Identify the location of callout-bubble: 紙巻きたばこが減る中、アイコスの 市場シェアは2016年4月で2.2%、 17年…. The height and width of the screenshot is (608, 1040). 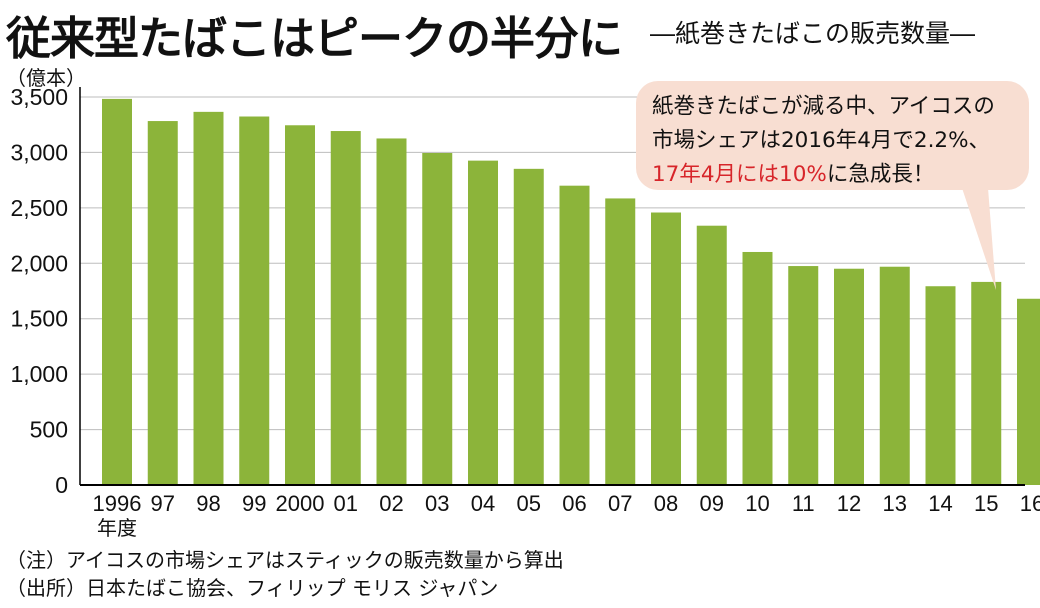
(832, 135).